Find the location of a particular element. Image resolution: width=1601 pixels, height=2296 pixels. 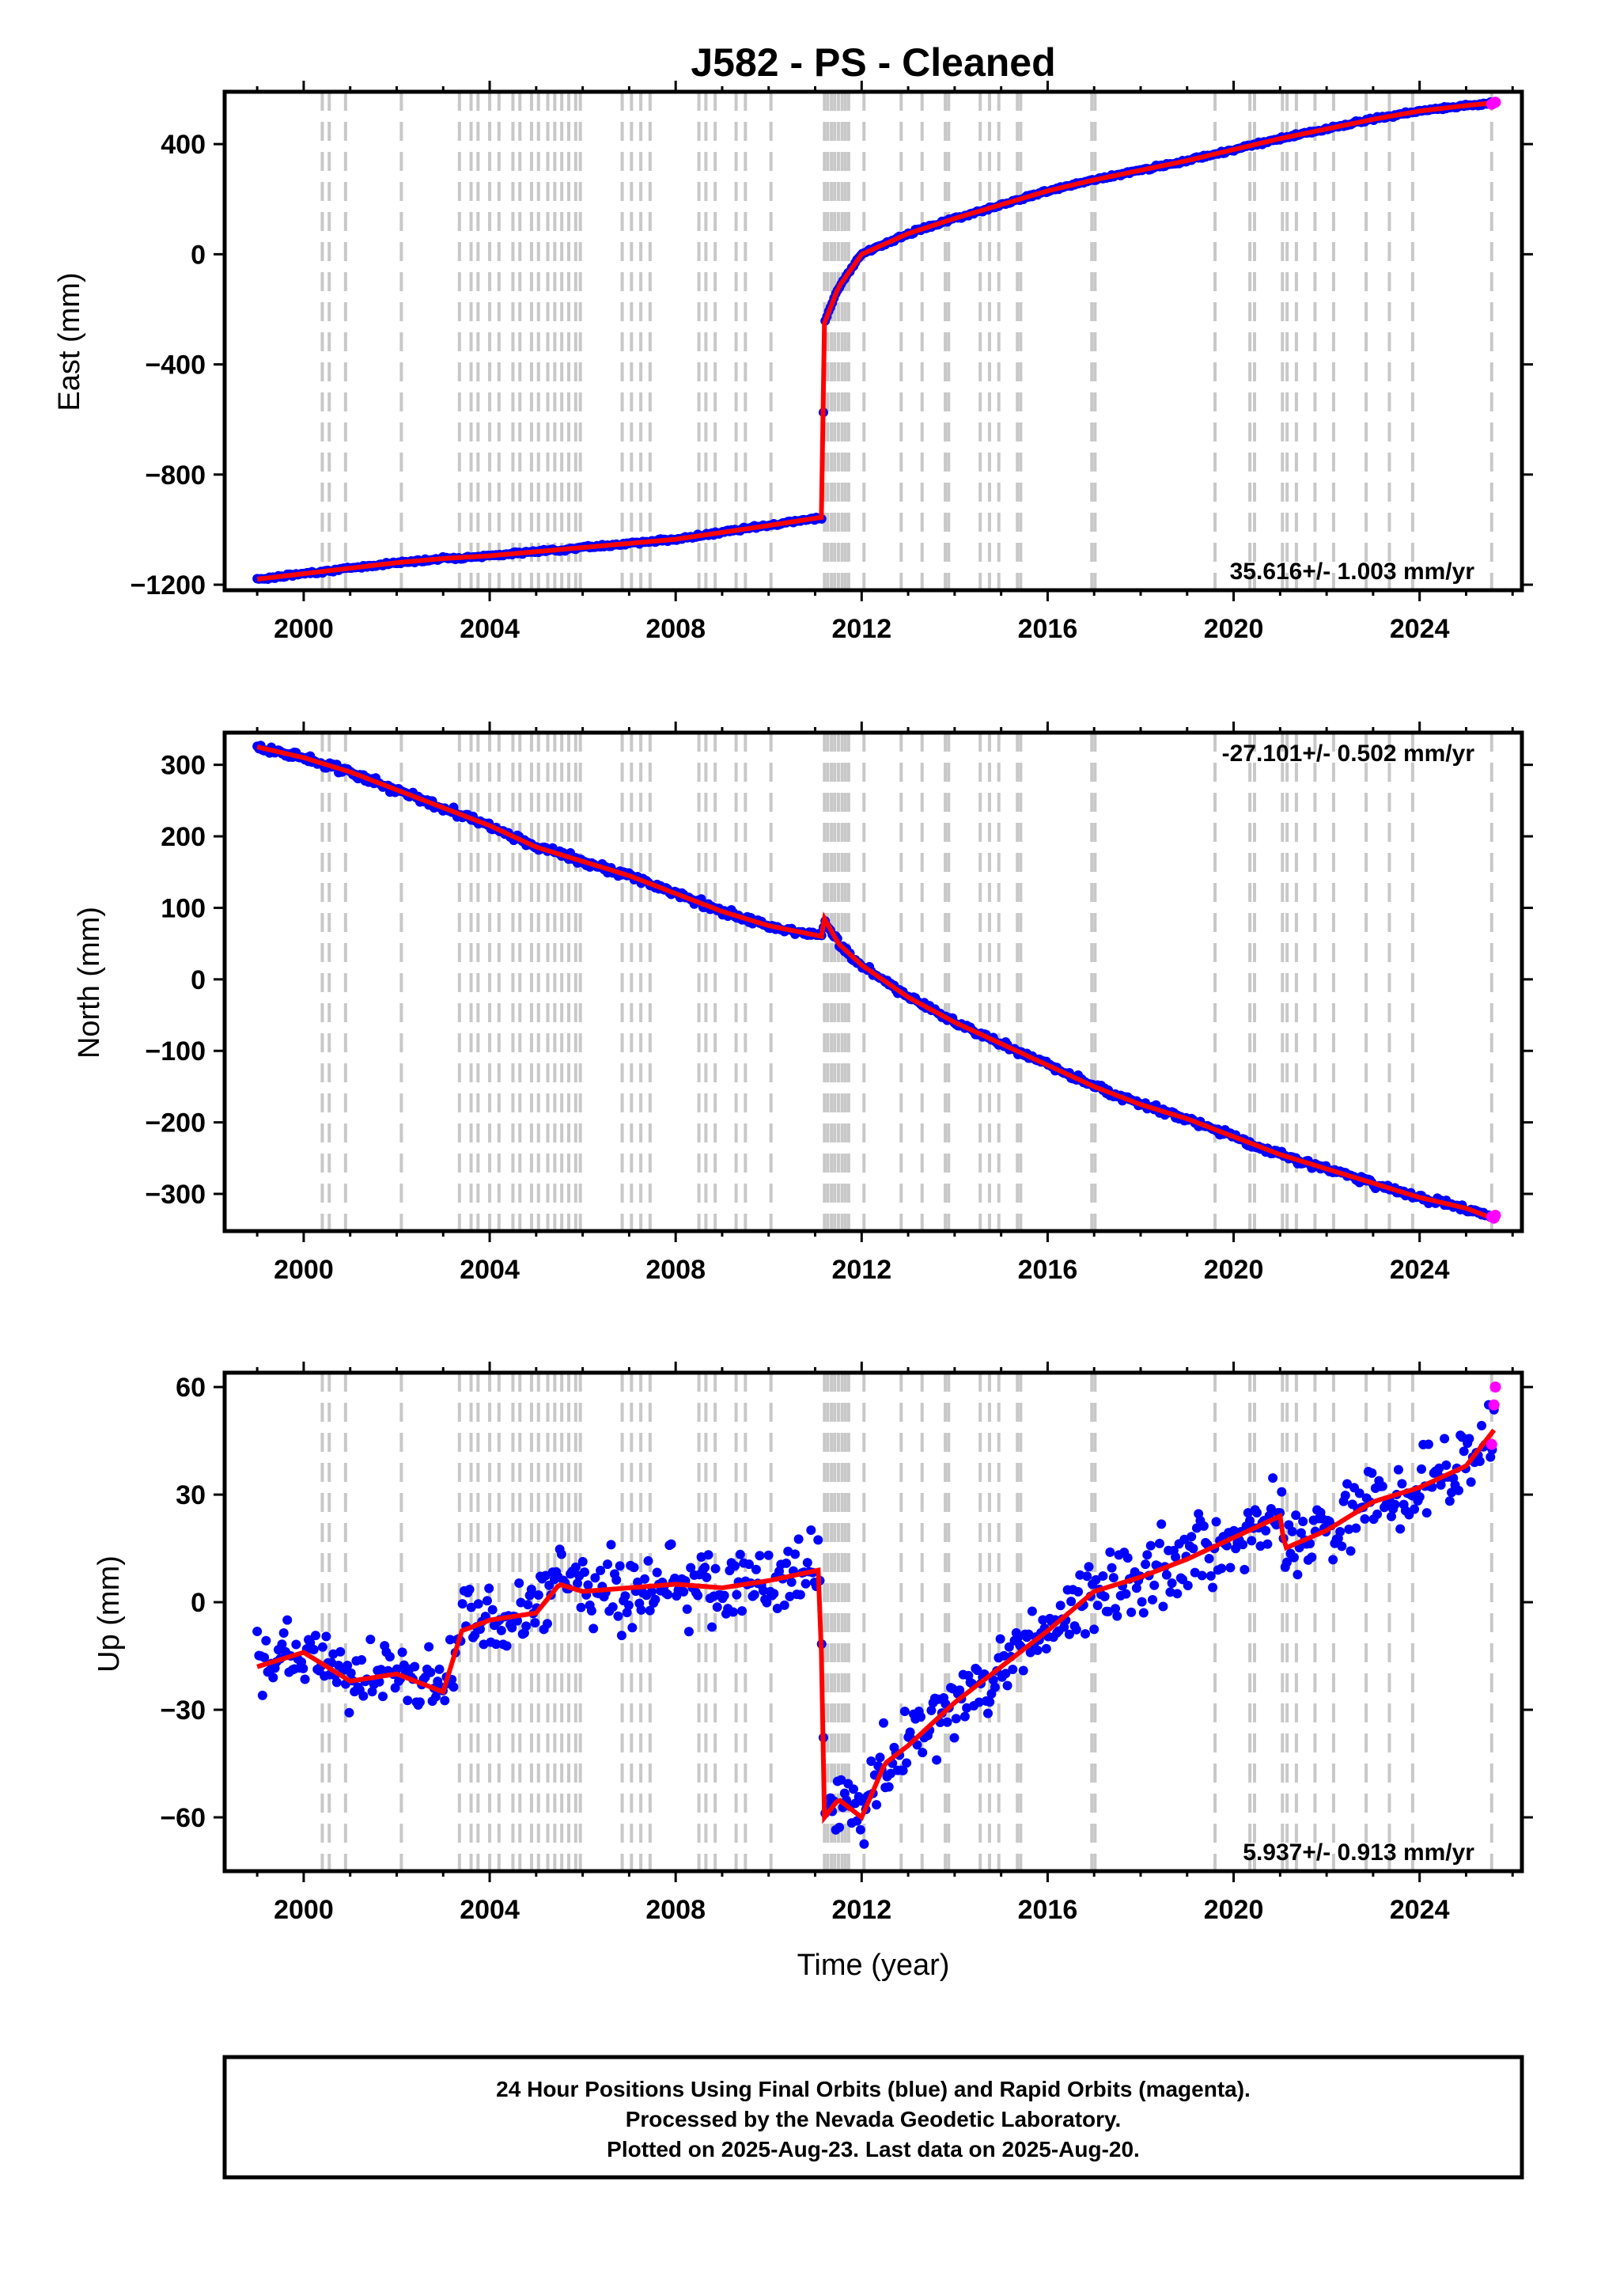

up-xtick-label: 2012 is located at coordinates (861, 1910).